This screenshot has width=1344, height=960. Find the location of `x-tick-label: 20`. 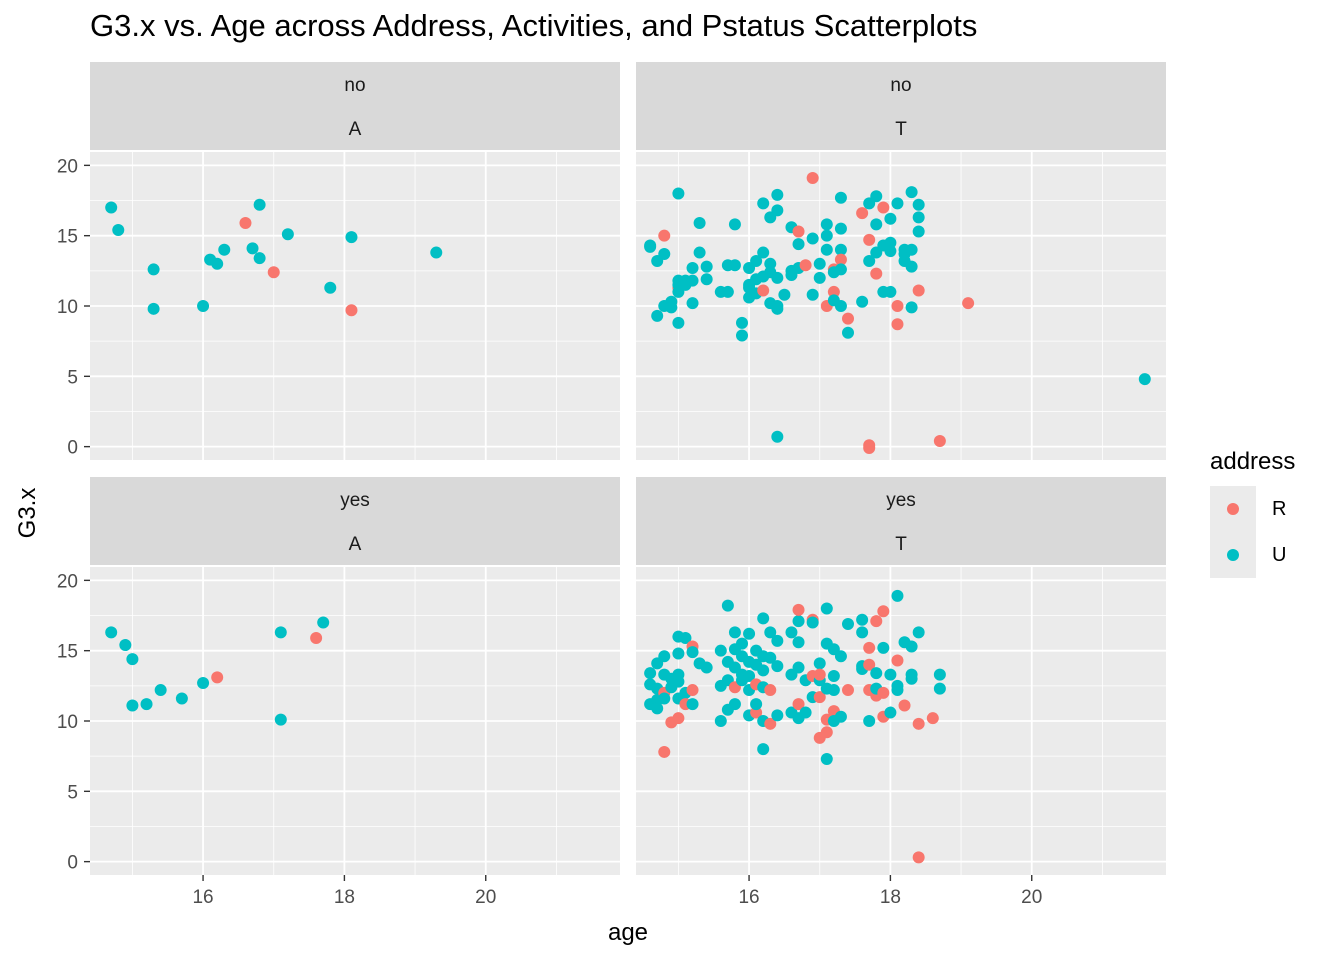

x-tick-label: 20 is located at coordinates (485, 897).